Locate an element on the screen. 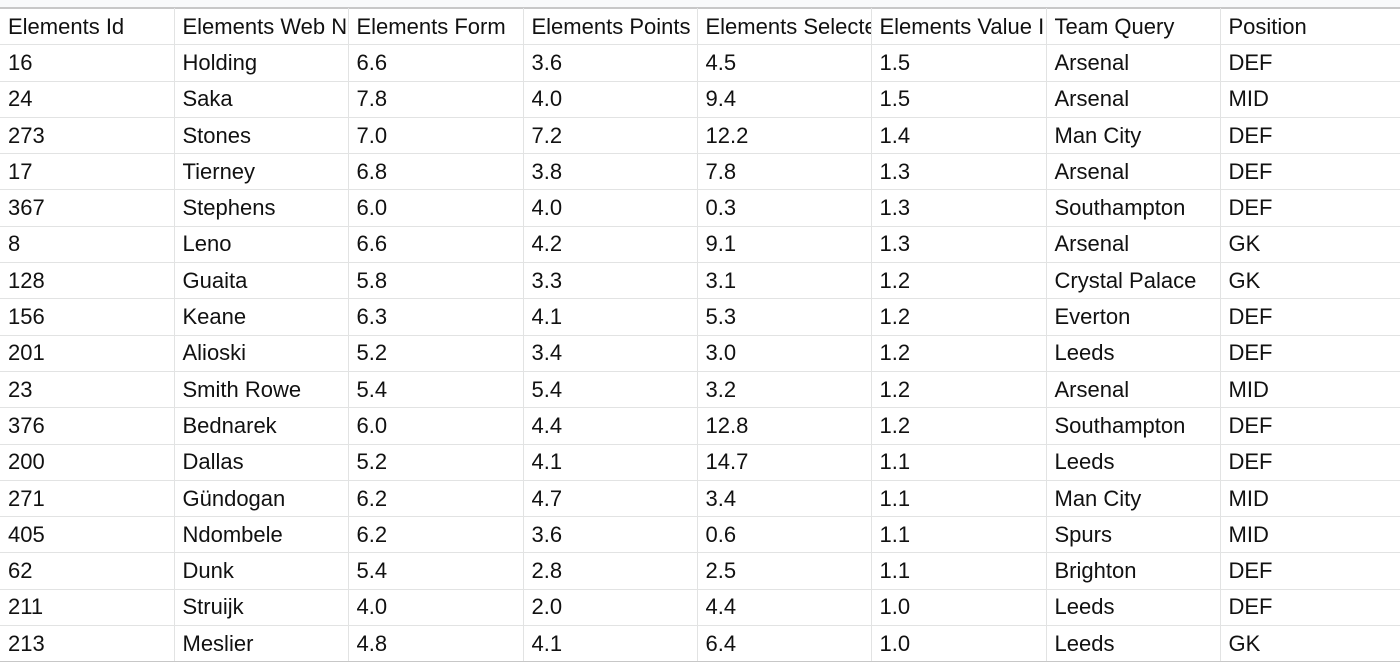 This screenshot has width=1400, height=662. table-cell: 6.3 is located at coordinates (435, 317).